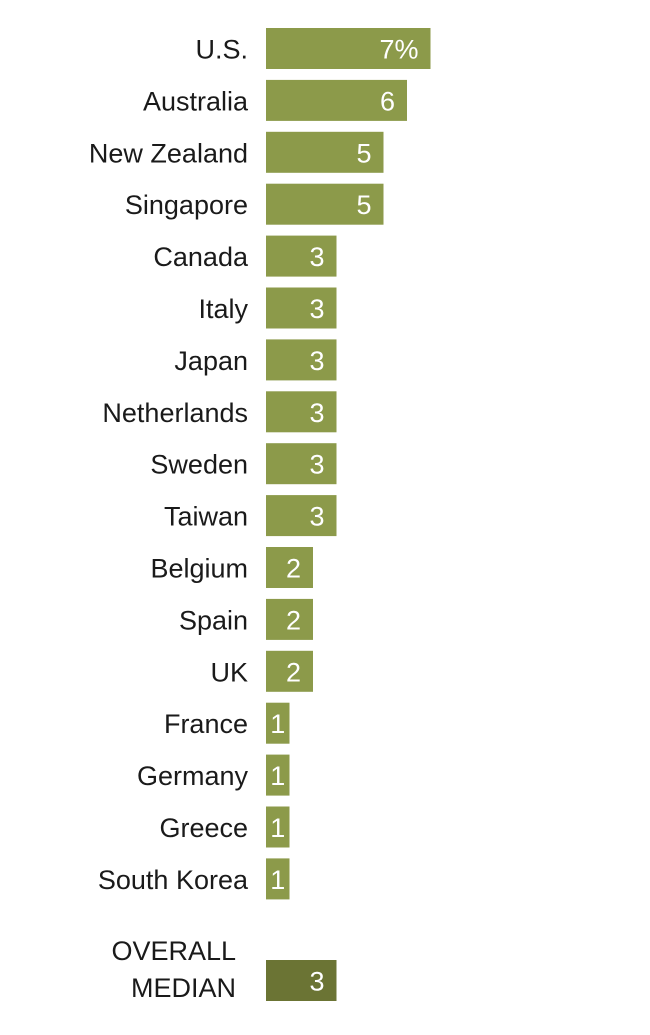 The width and height of the screenshot is (650, 1035). What do you see at coordinates (316, 257) in the screenshot?
I see `value-label-canada: 3` at bounding box center [316, 257].